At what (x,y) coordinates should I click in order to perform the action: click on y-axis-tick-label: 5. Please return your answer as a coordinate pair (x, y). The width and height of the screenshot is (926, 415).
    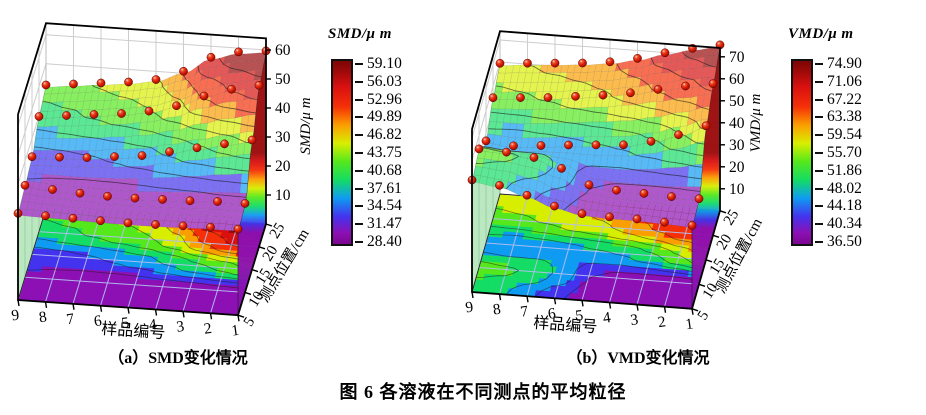
    Looking at the image, I should click on (704, 315).